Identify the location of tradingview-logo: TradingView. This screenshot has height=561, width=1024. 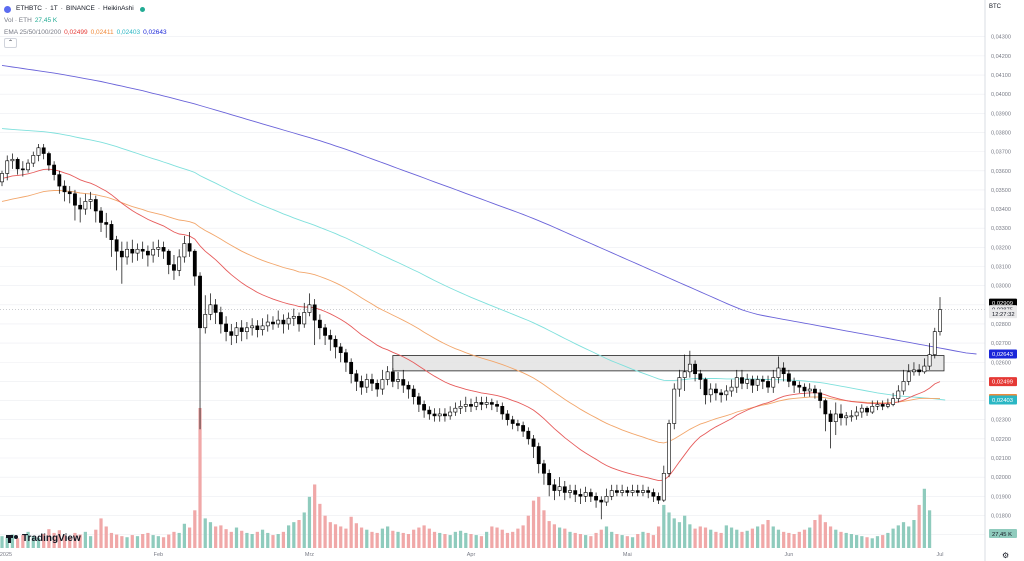
(43, 538).